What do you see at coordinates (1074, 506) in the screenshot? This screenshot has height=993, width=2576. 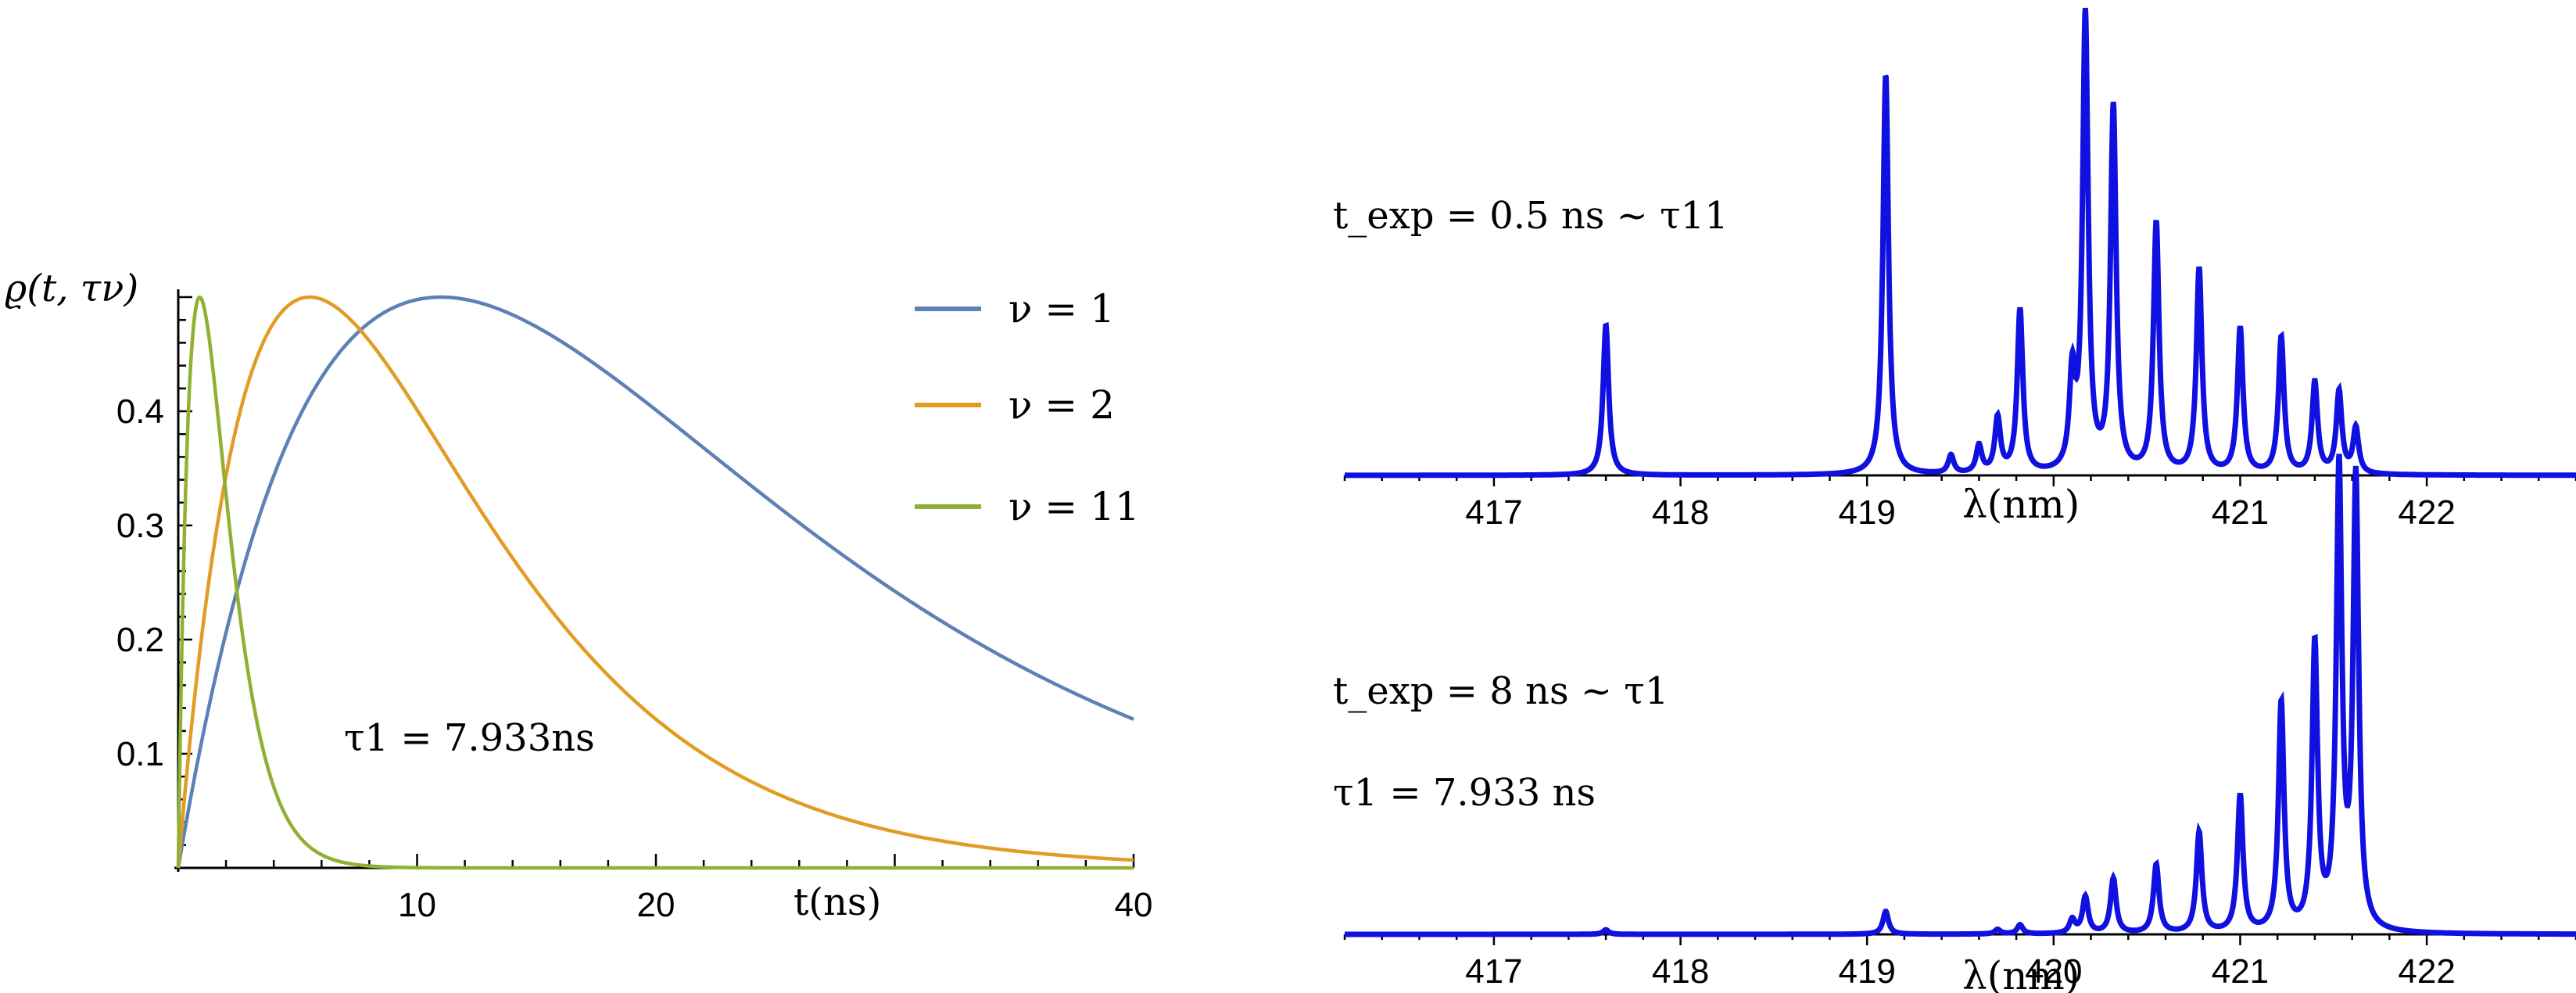 I see `legend-label-nu-11: ν = 11` at bounding box center [1074, 506].